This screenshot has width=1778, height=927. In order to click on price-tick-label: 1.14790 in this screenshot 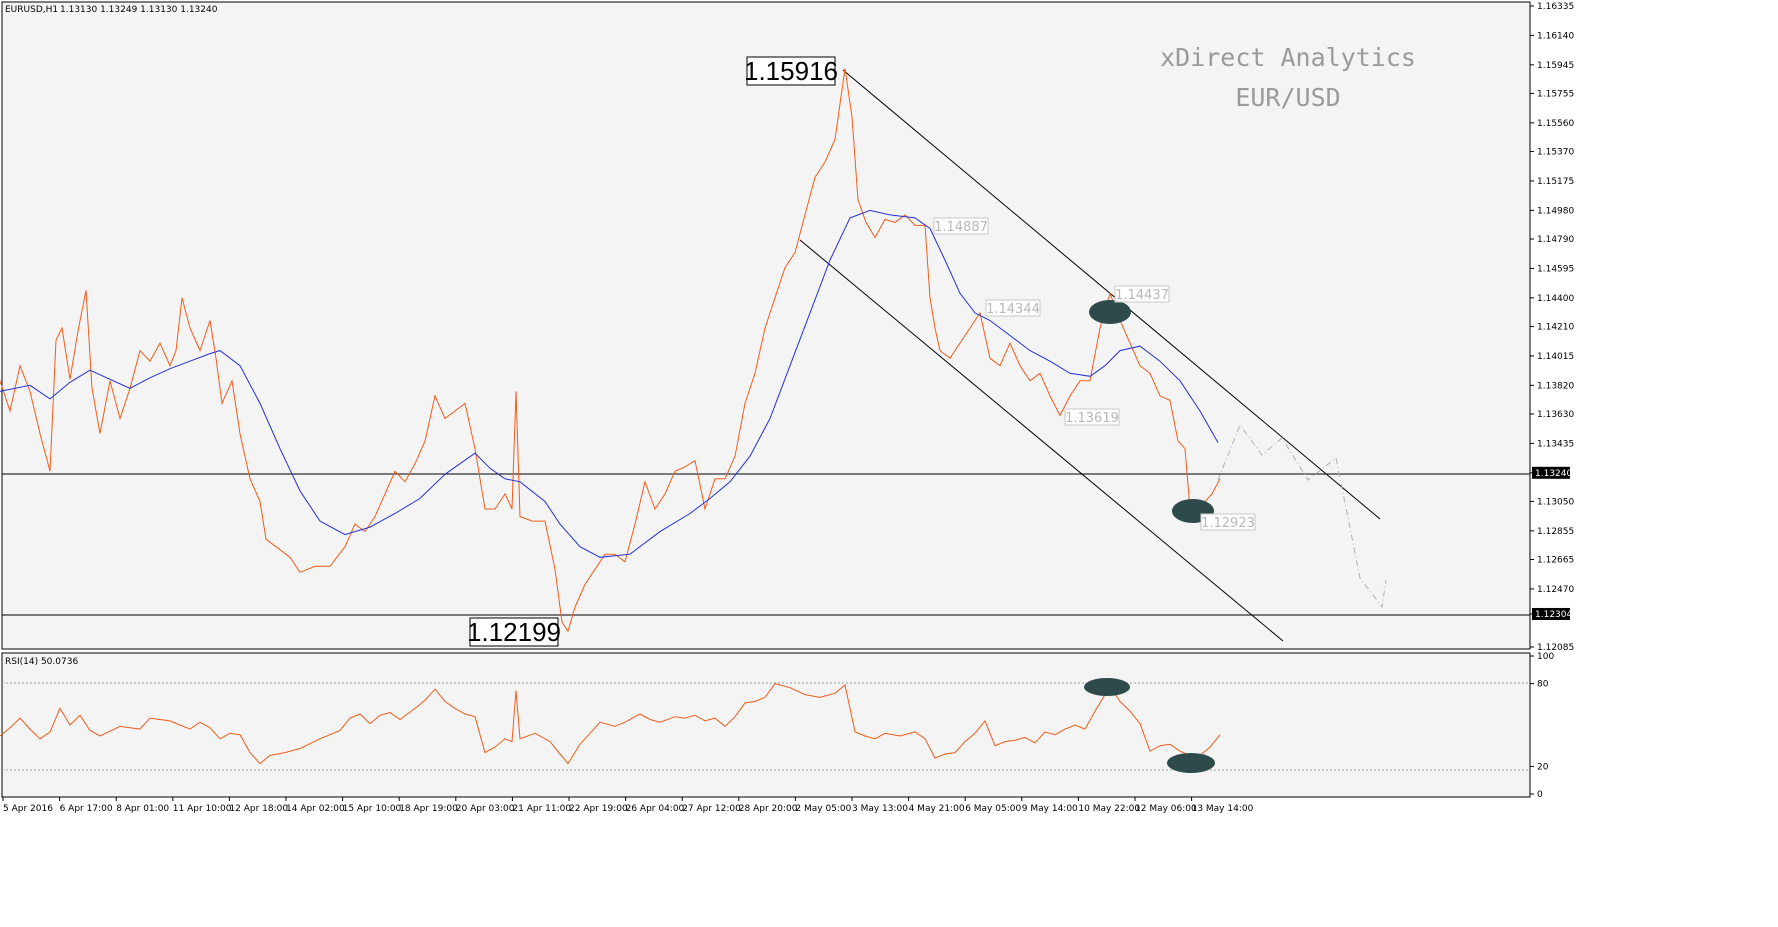, I will do `click(1555, 240)`.